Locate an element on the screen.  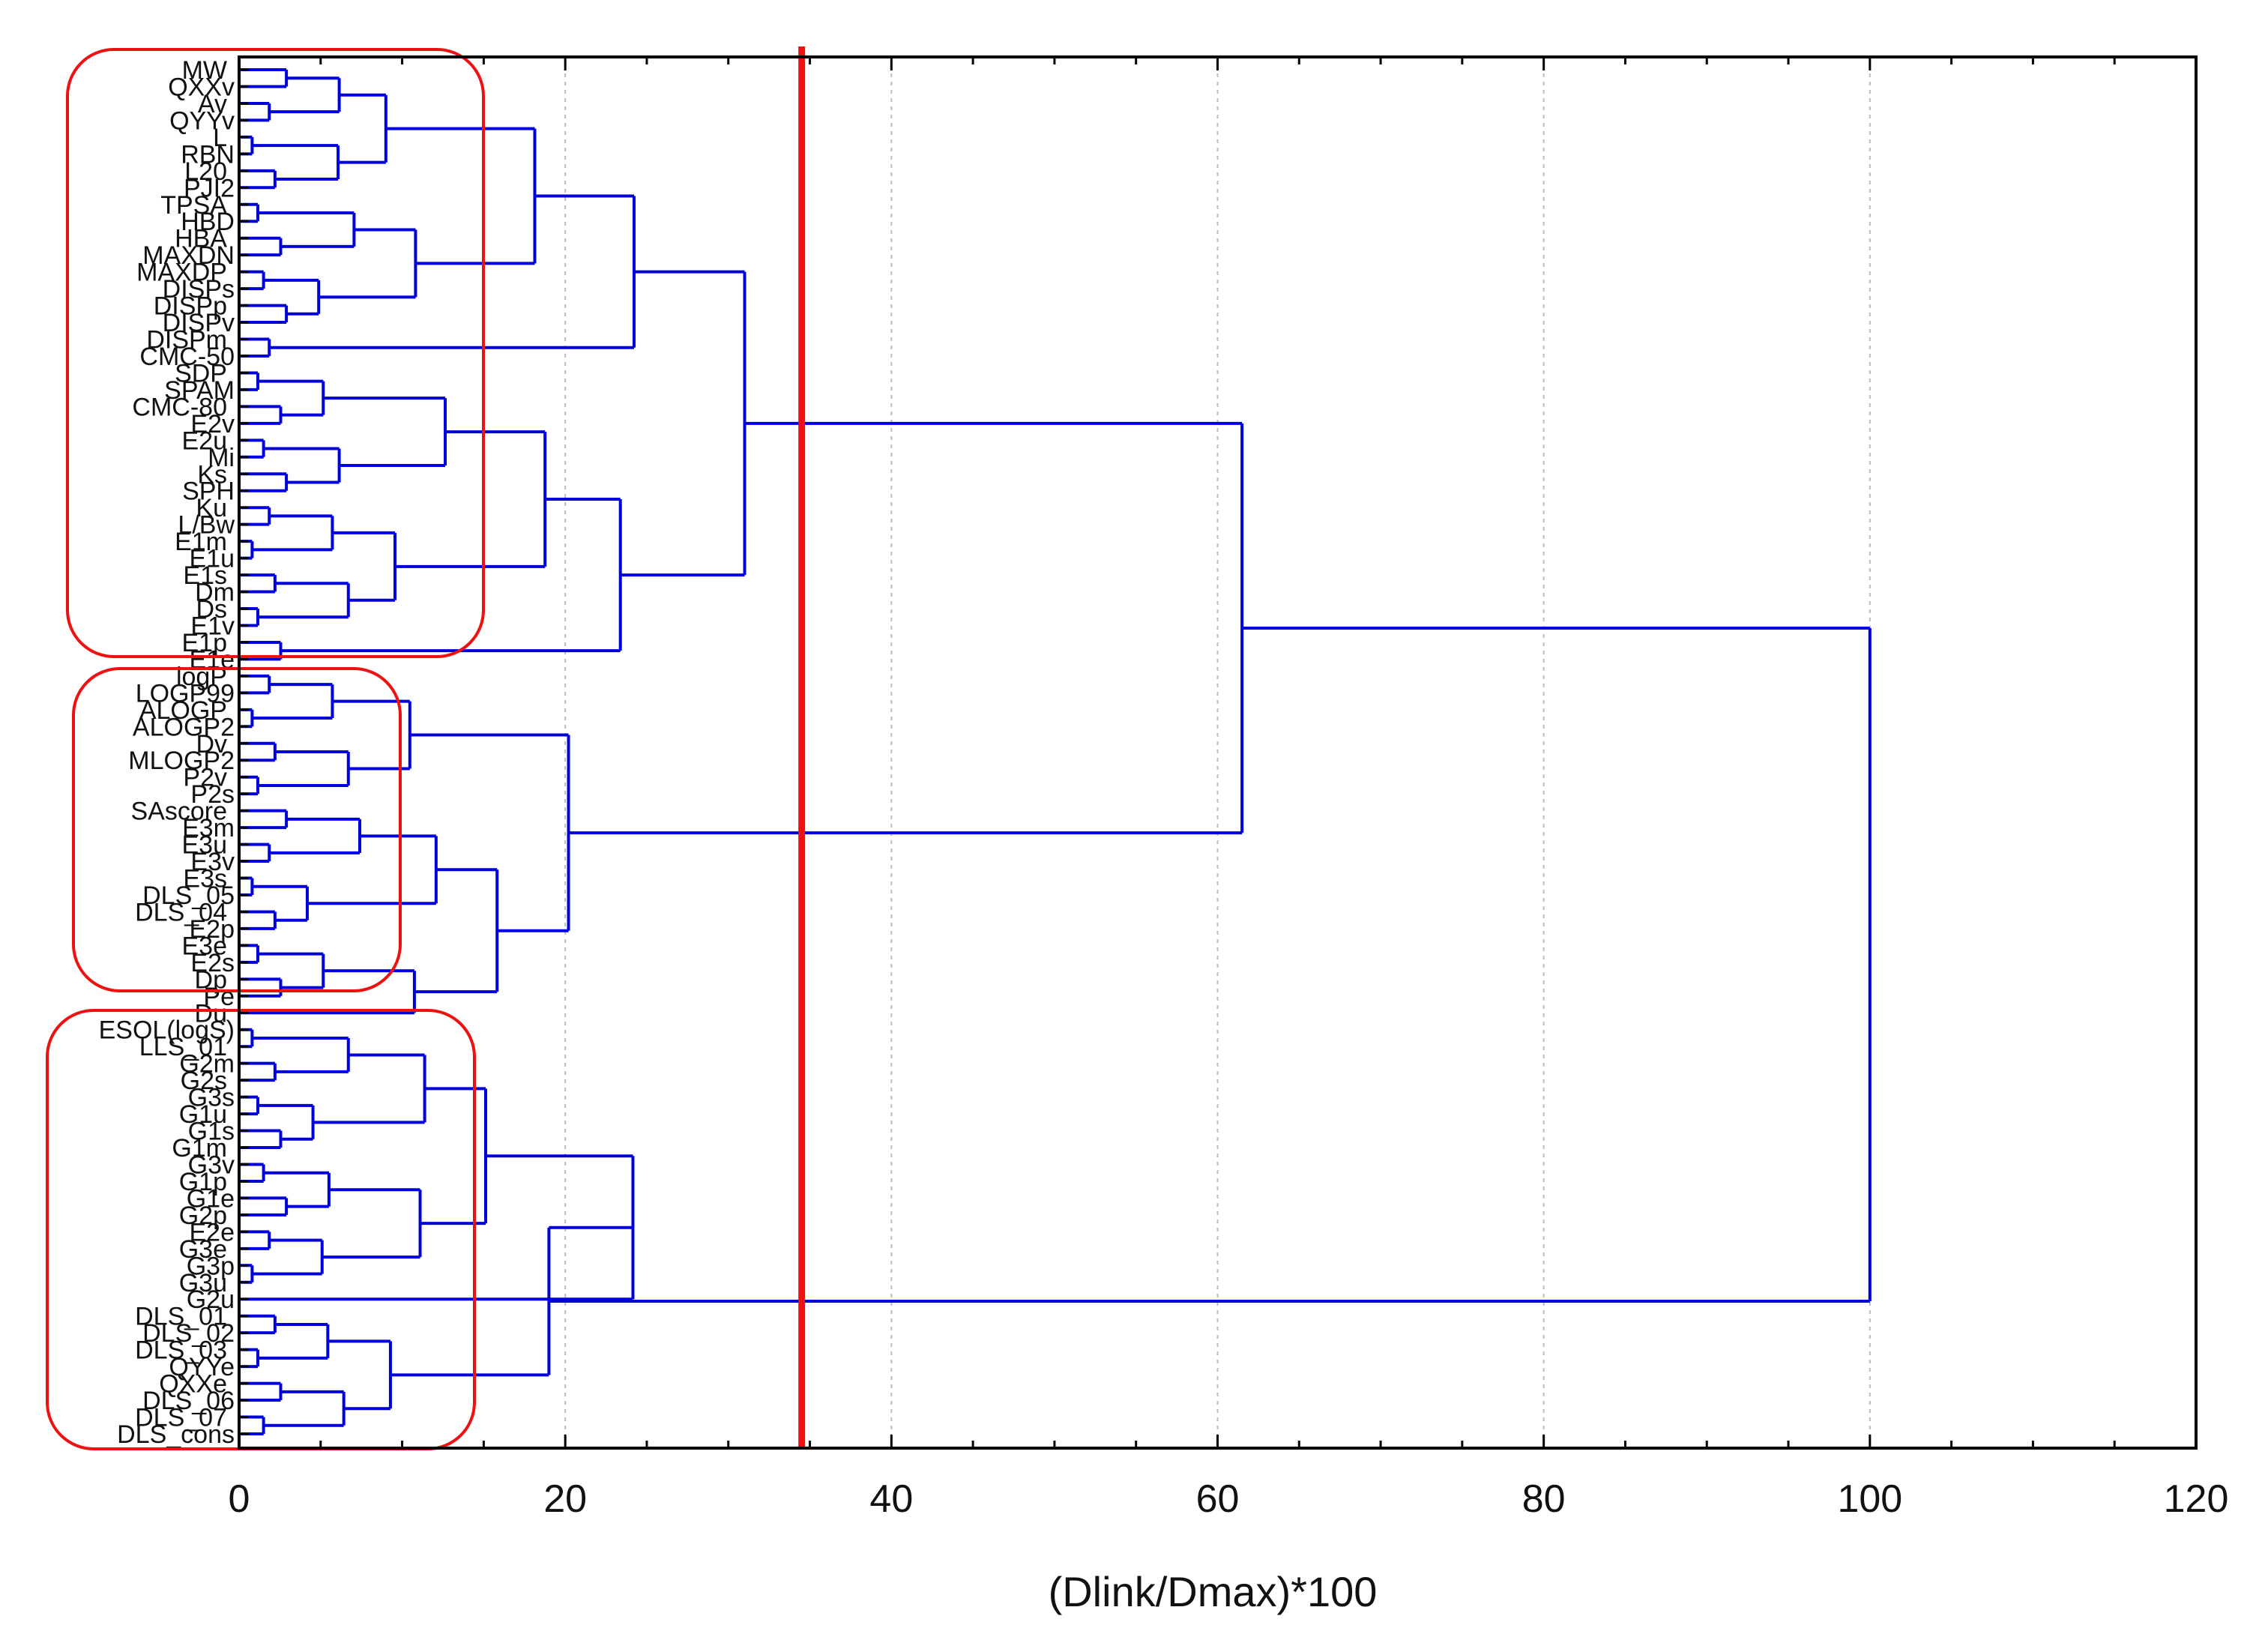
leaf-label: Pe is located at coordinates (219, 997).